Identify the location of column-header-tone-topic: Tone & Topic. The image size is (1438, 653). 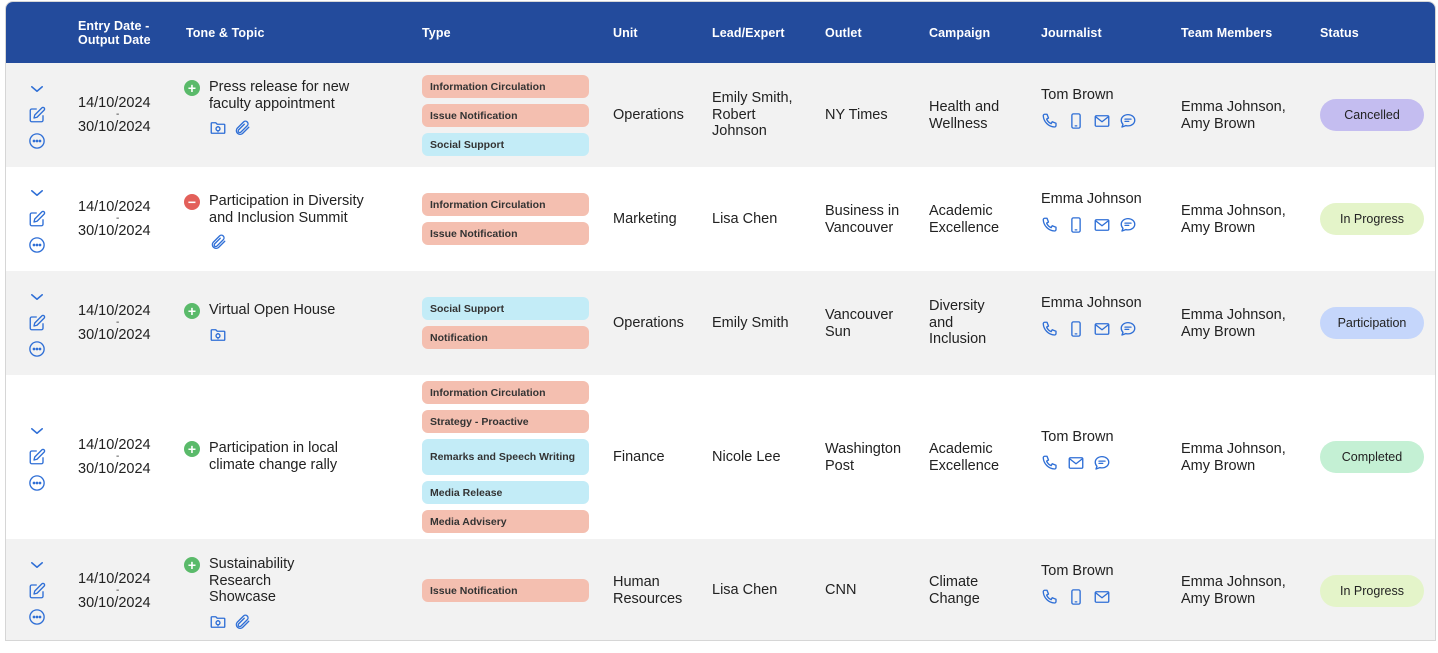
(225, 32).